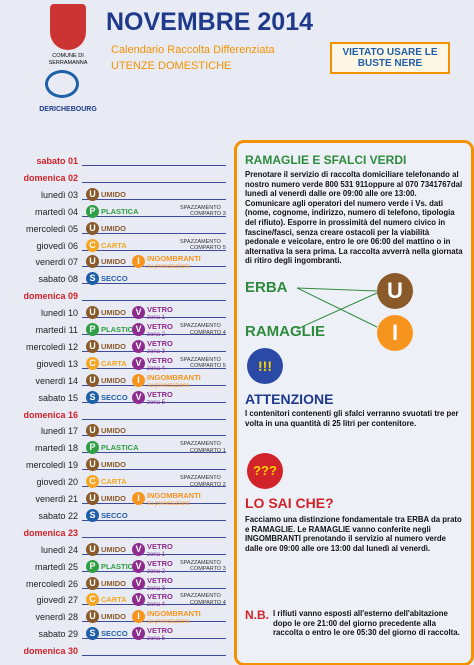  I want to click on waste-label: CARTA, so click(114, 363).